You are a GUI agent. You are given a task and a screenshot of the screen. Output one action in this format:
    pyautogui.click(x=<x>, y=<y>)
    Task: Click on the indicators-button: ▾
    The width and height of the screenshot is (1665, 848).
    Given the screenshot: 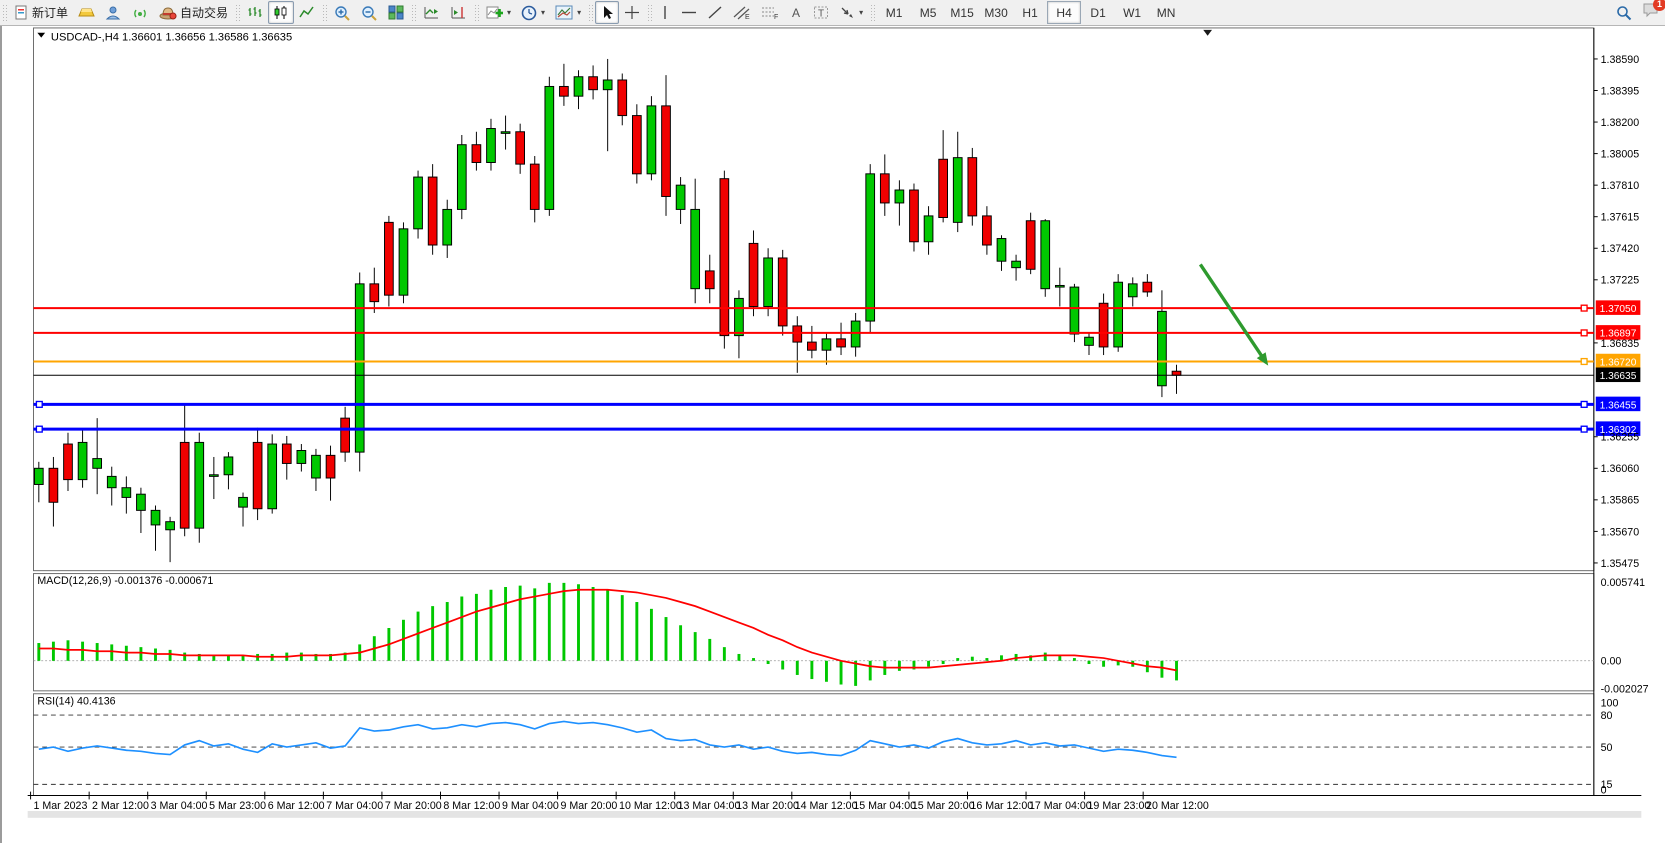 What is the action you would take?
    pyautogui.click(x=498, y=12)
    